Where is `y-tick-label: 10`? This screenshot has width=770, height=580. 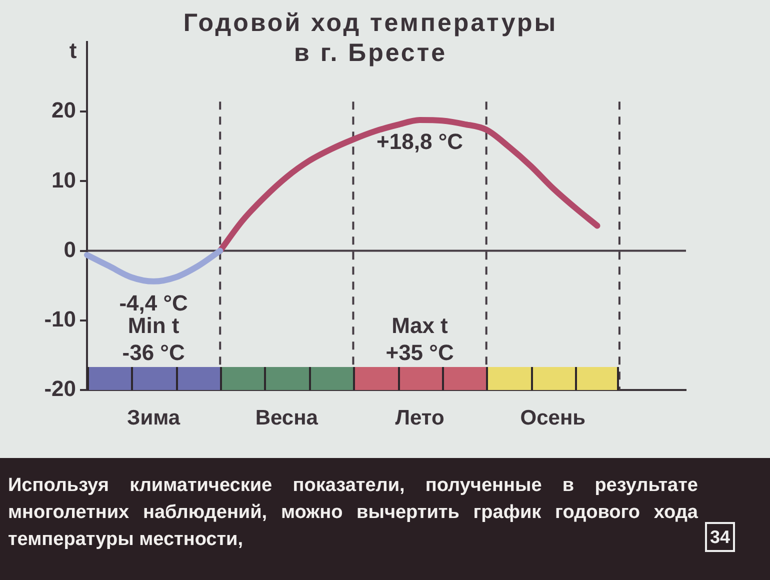
y-tick-label: 10 is located at coordinates (64, 179).